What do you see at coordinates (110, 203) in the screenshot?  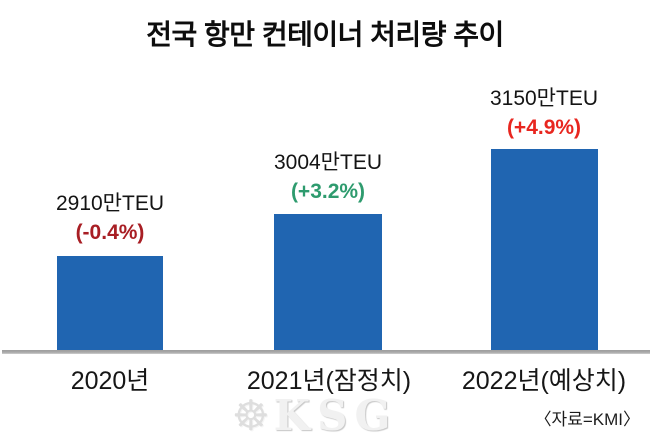 I see `value-label: 2910만TEU` at bounding box center [110, 203].